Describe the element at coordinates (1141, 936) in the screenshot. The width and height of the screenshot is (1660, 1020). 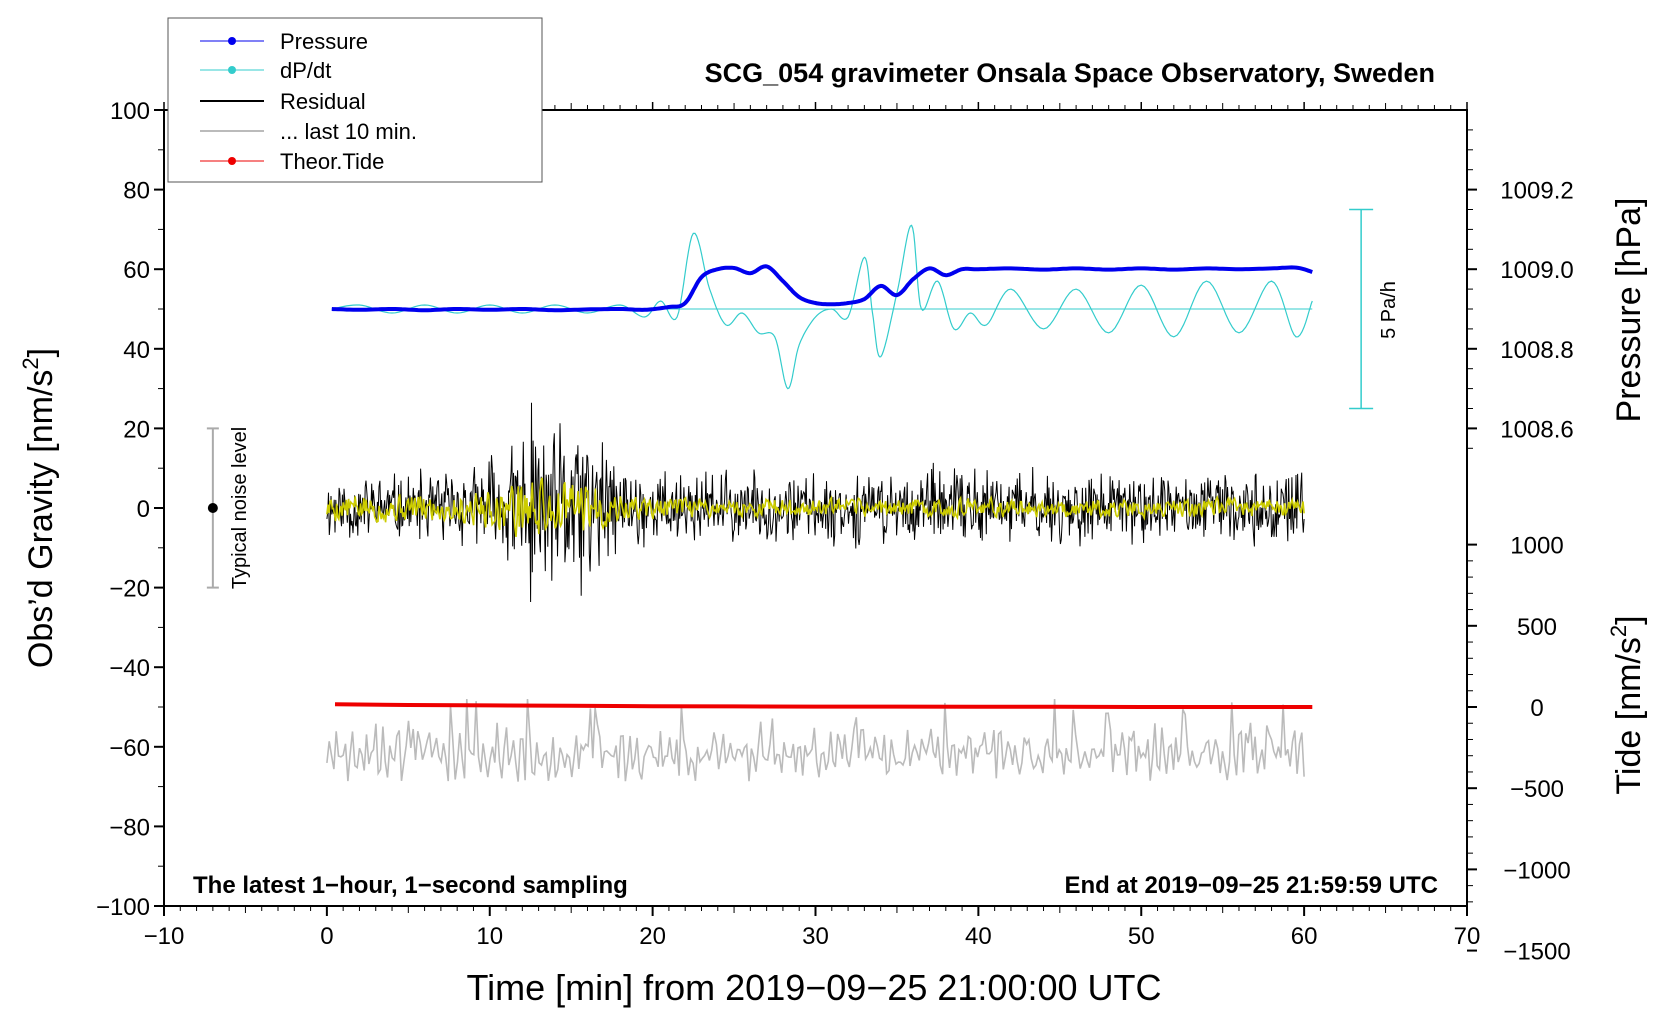
I see `x-tick-label: 50` at that location.